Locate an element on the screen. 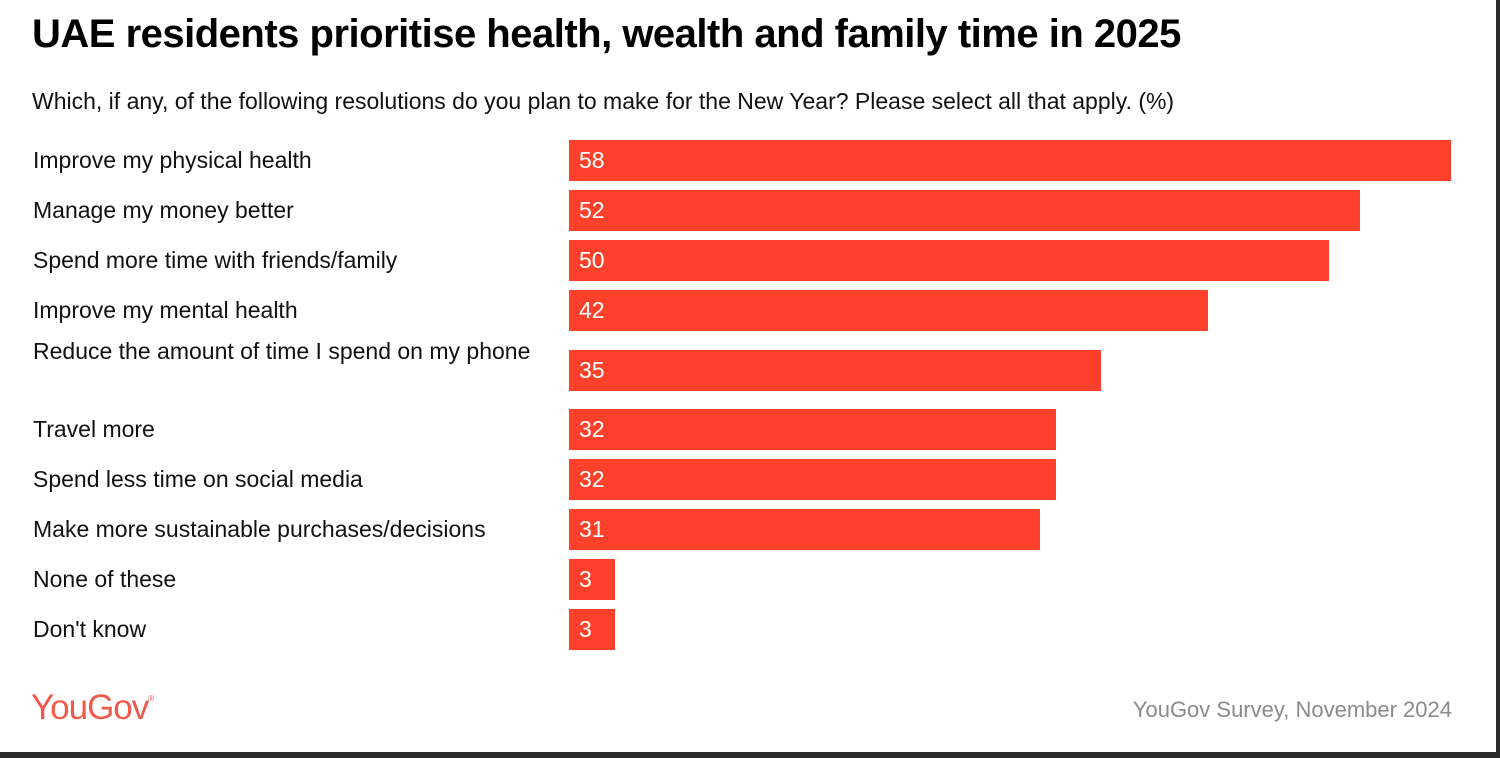  category-label: None of these is located at coordinates (105, 579).